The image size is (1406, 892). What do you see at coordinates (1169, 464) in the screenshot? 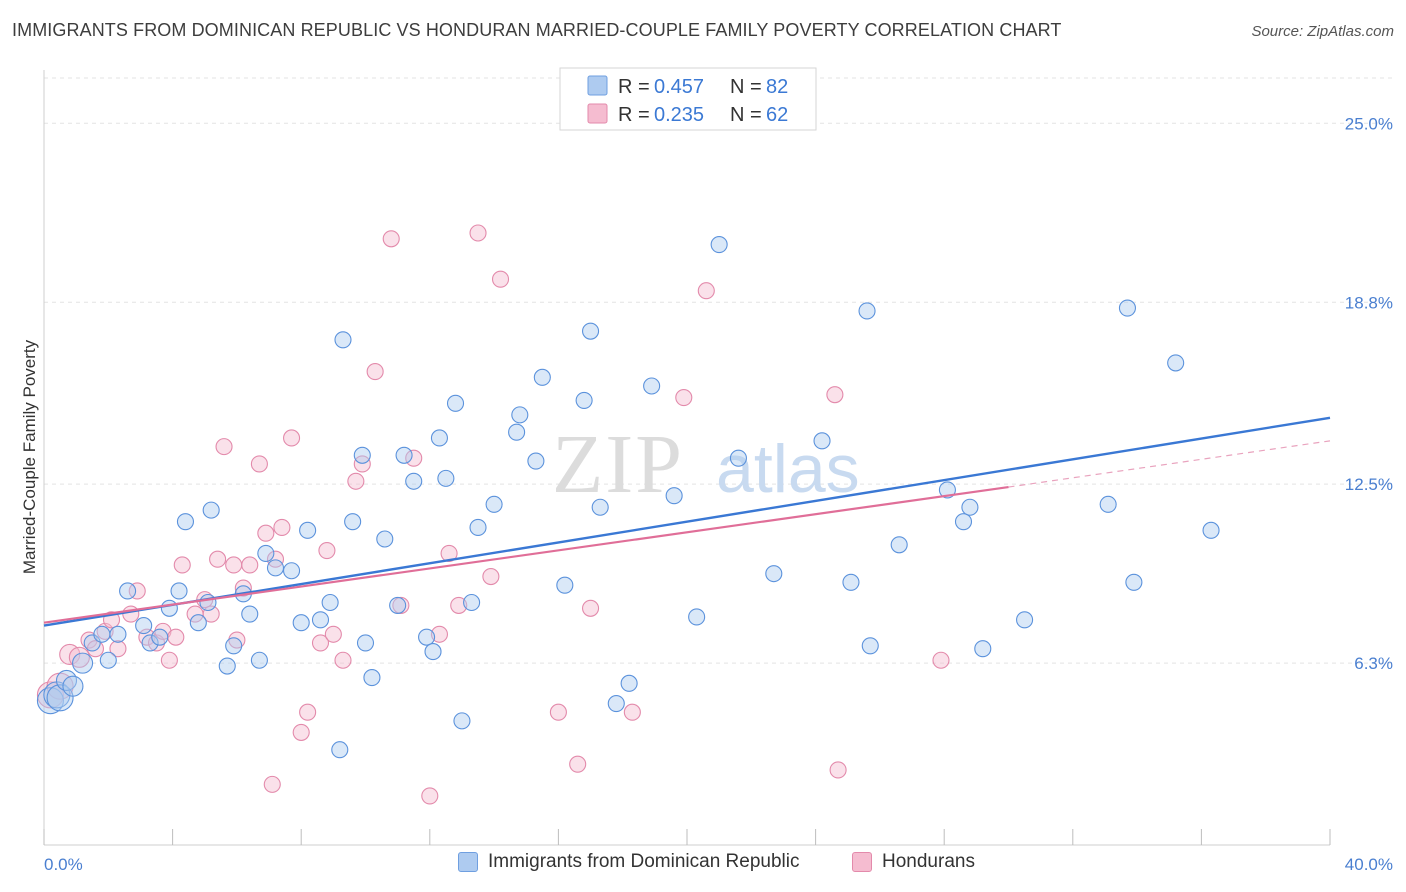
I see `trend-line-hondurans-extension` at bounding box center [1169, 464].